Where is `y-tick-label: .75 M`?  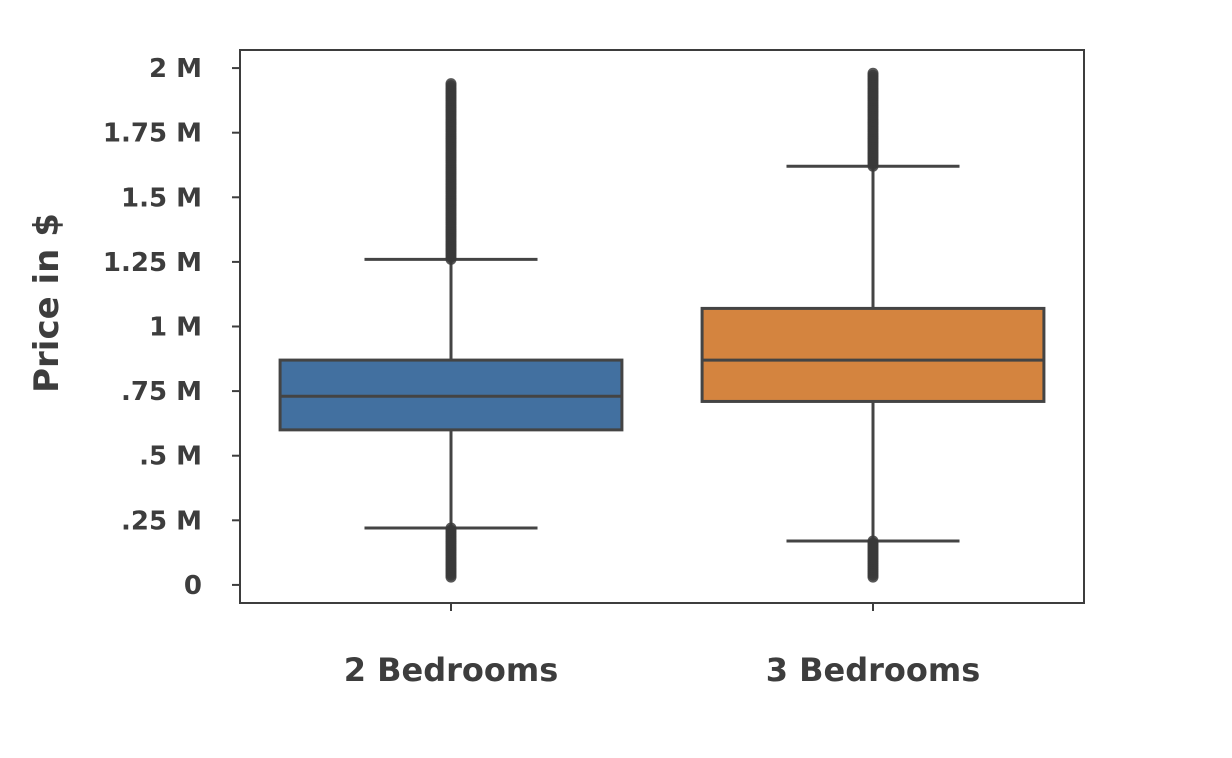 y-tick-label: .75 M is located at coordinates (161, 392).